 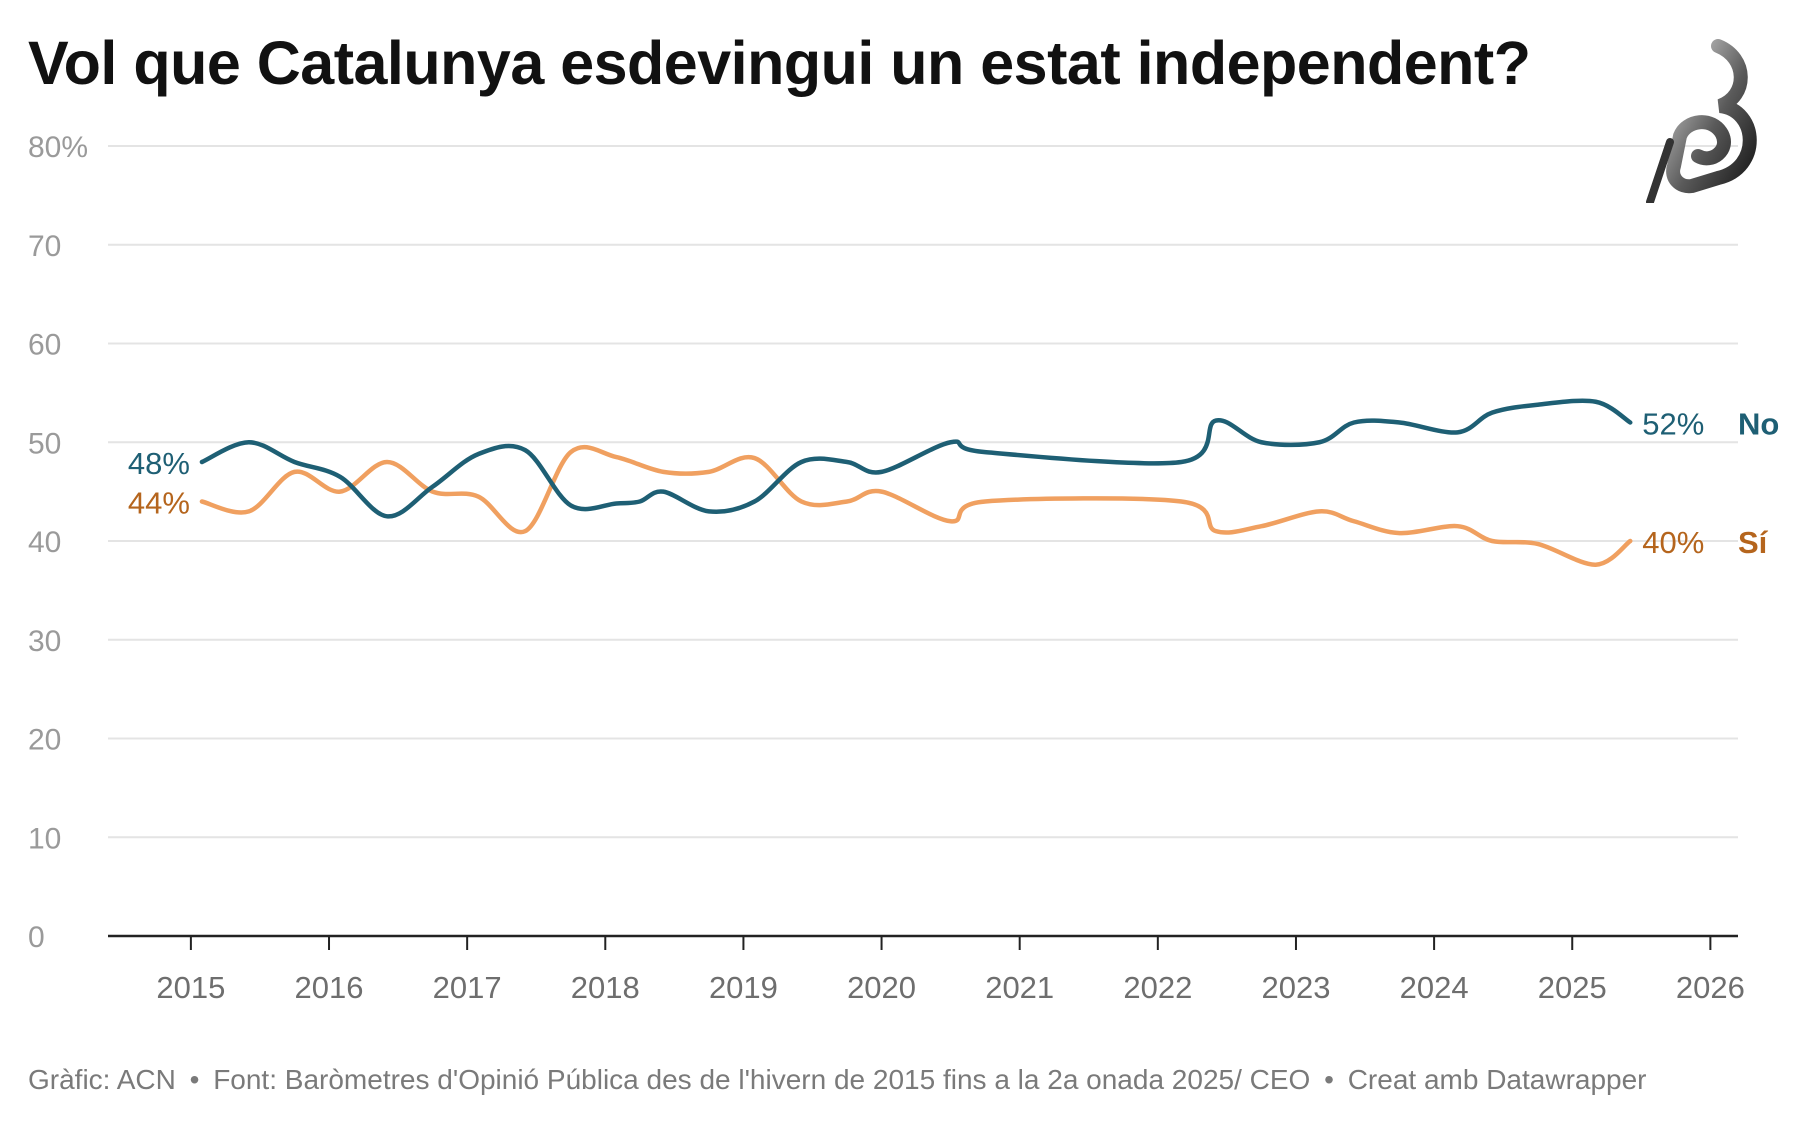 What do you see at coordinates (467, 987) in the screenshot?
I see `x-tick-label: 2017` at bounding box center [467, 987].